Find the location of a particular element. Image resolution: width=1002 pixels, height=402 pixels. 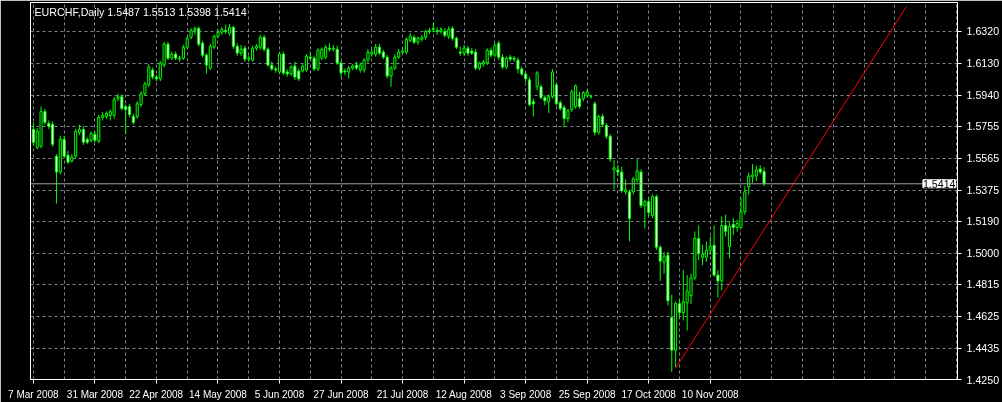

y-tick-label: 1.5375 is located at coordinates (983, 190).